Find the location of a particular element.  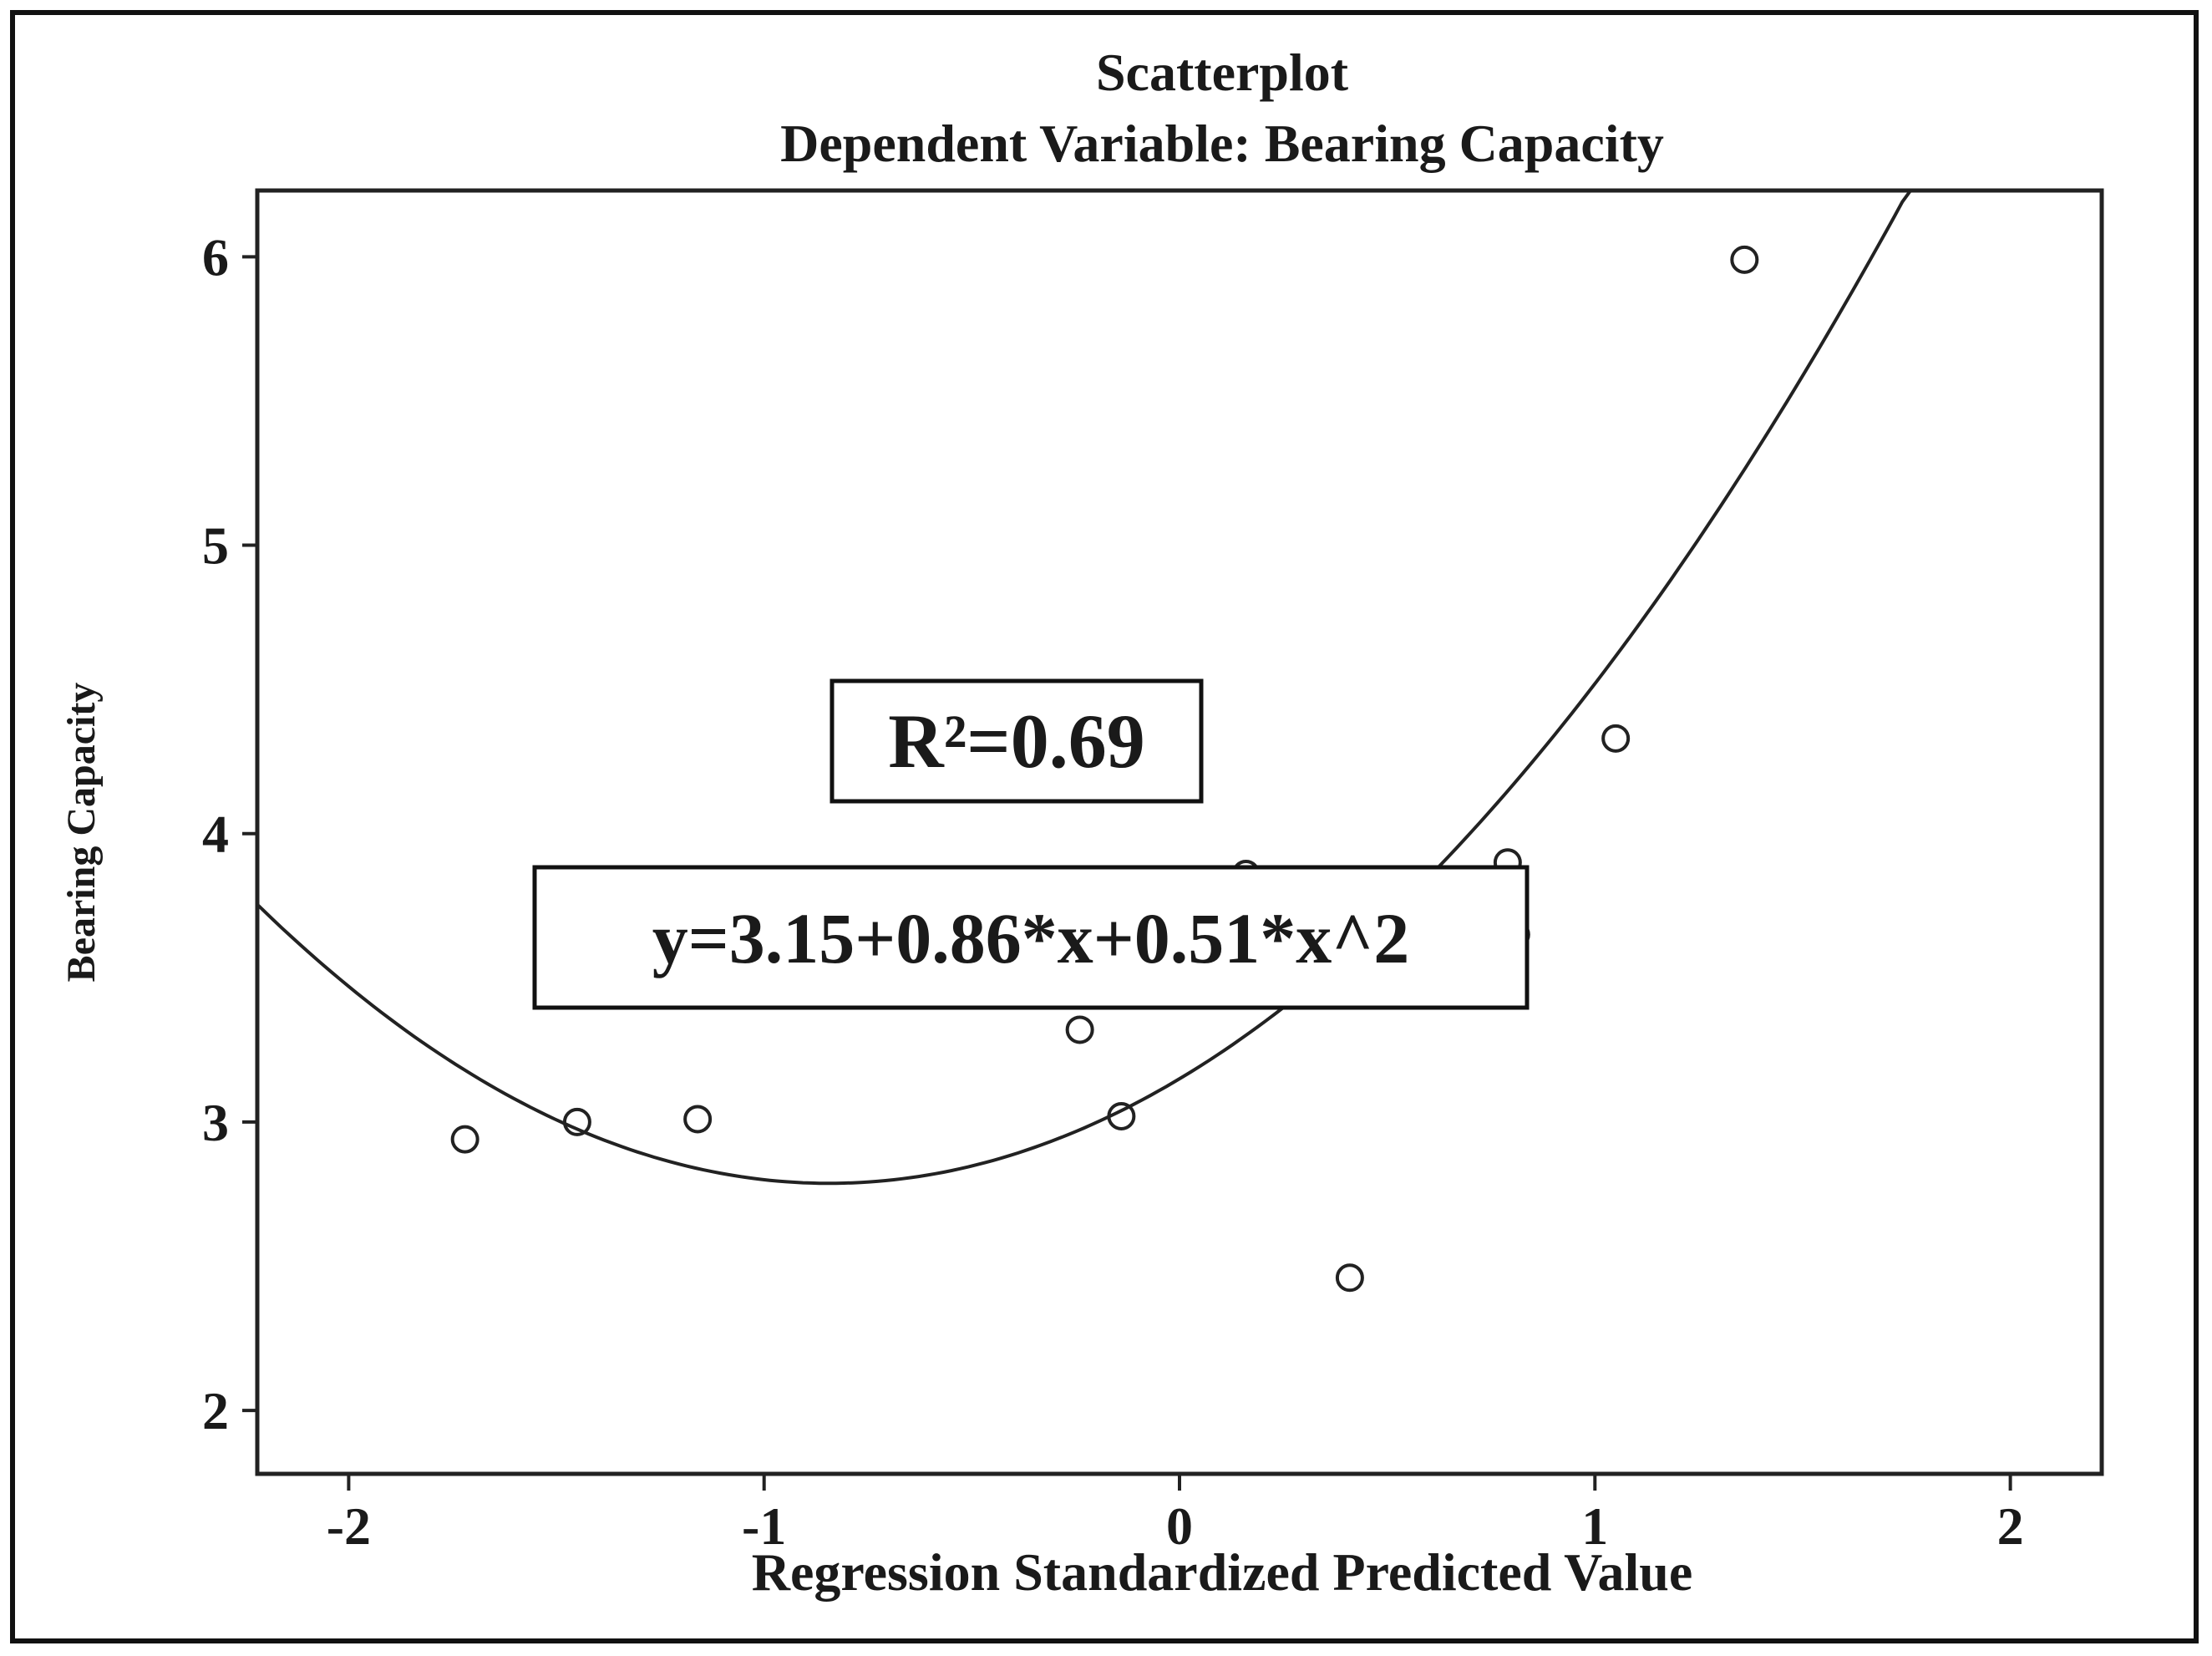

y-tick-label: 2 is located at coordinates (216, 1410).